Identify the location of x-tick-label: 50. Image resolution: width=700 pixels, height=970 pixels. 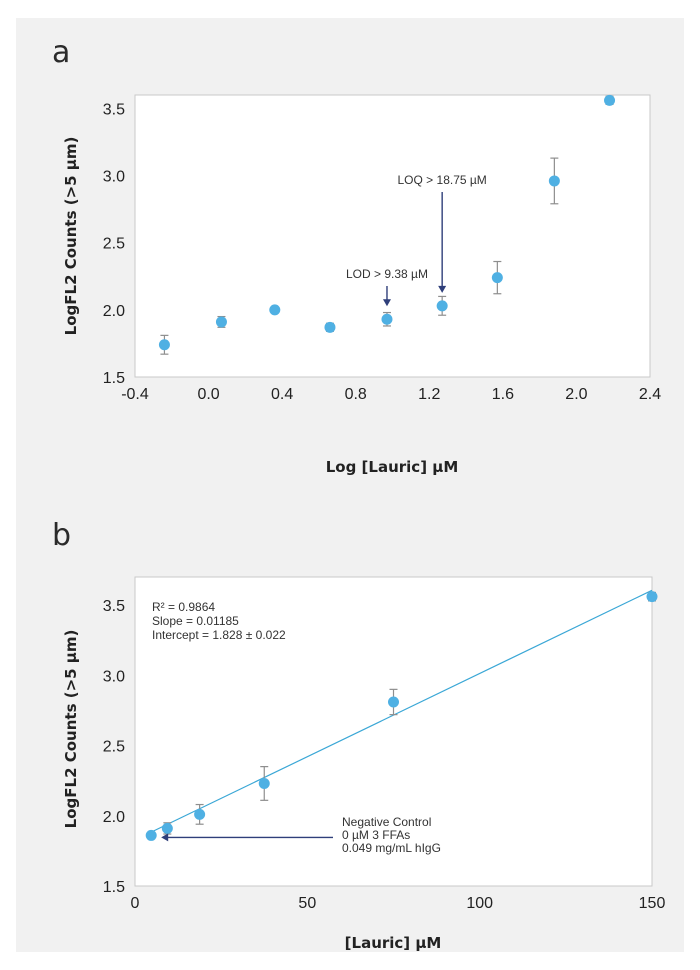
(307, 903).